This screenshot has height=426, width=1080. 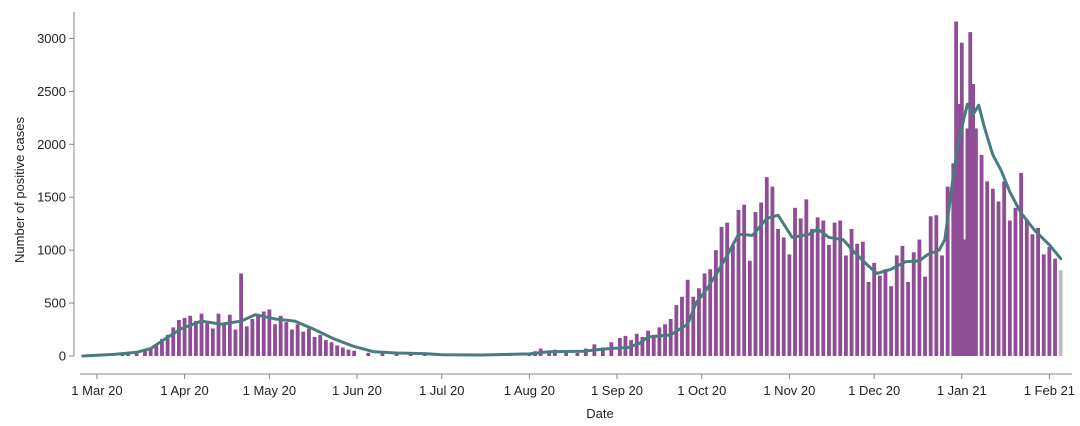 I want to click on x-tick-label: 1 Jan 21, so click(x=962, y=390).